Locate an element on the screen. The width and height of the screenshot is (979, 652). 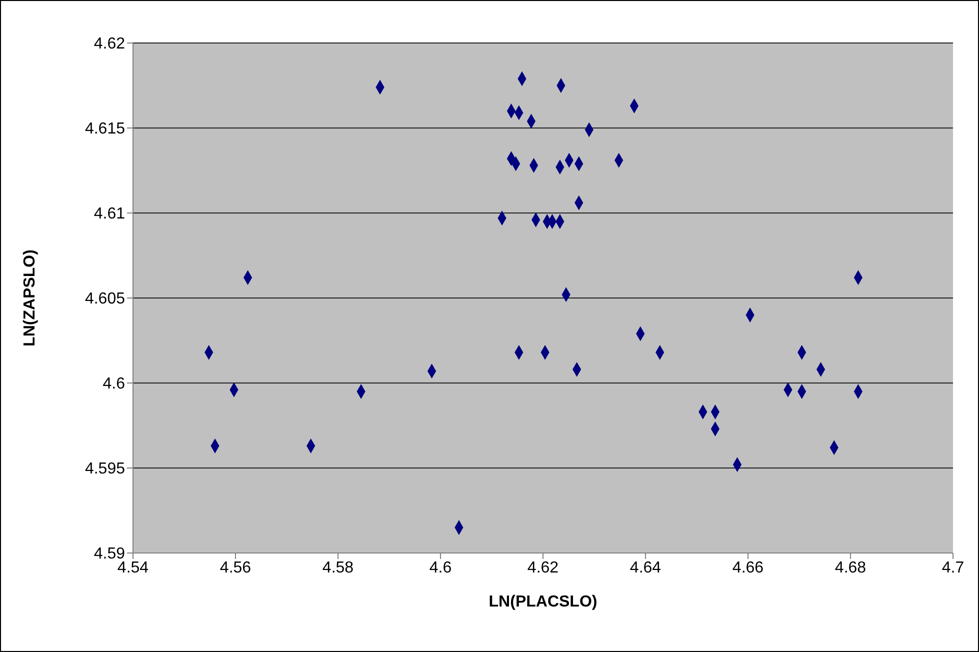
x-tick-label: 4.7 is located at coordinates (953, 567).